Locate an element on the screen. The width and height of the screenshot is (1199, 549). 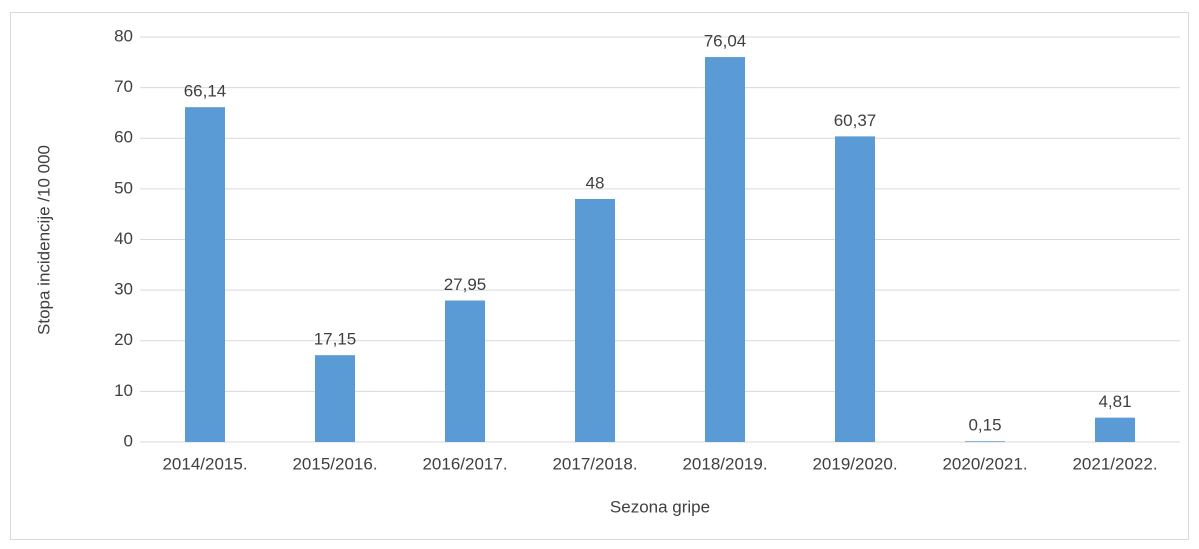
value-label: 66,14 is located at coordinates (205, 91).